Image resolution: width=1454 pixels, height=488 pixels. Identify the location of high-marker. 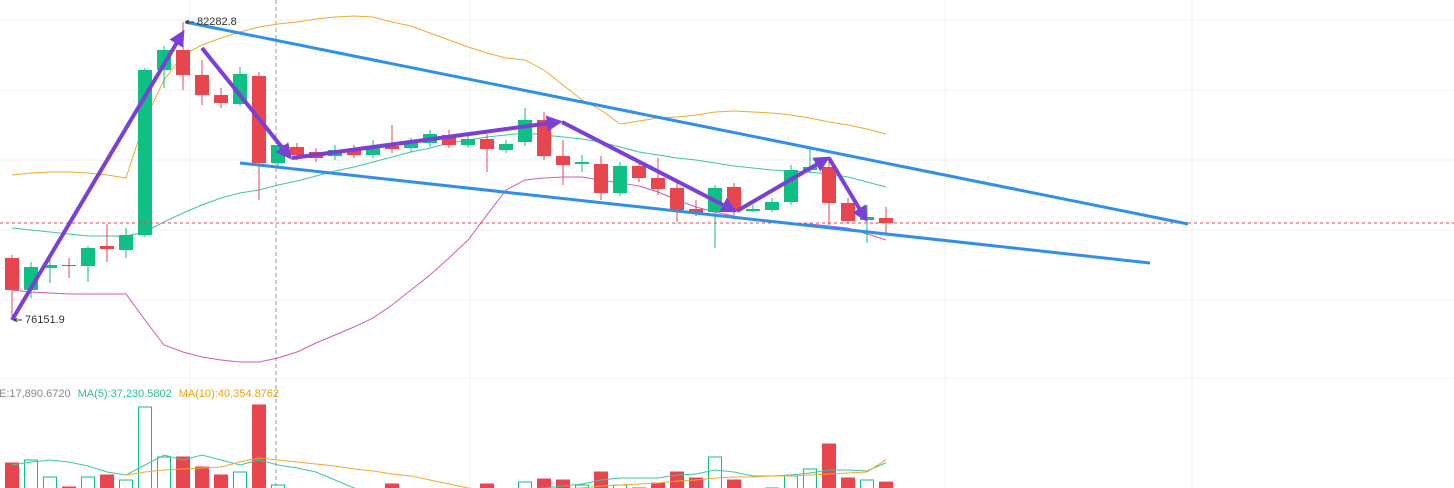
(189, 22).